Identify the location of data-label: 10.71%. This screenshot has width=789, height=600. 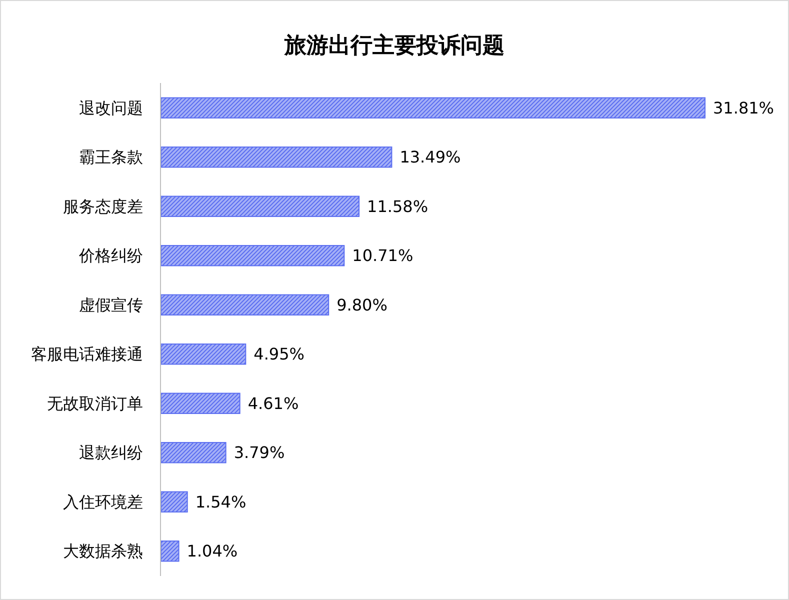
(383, 256).